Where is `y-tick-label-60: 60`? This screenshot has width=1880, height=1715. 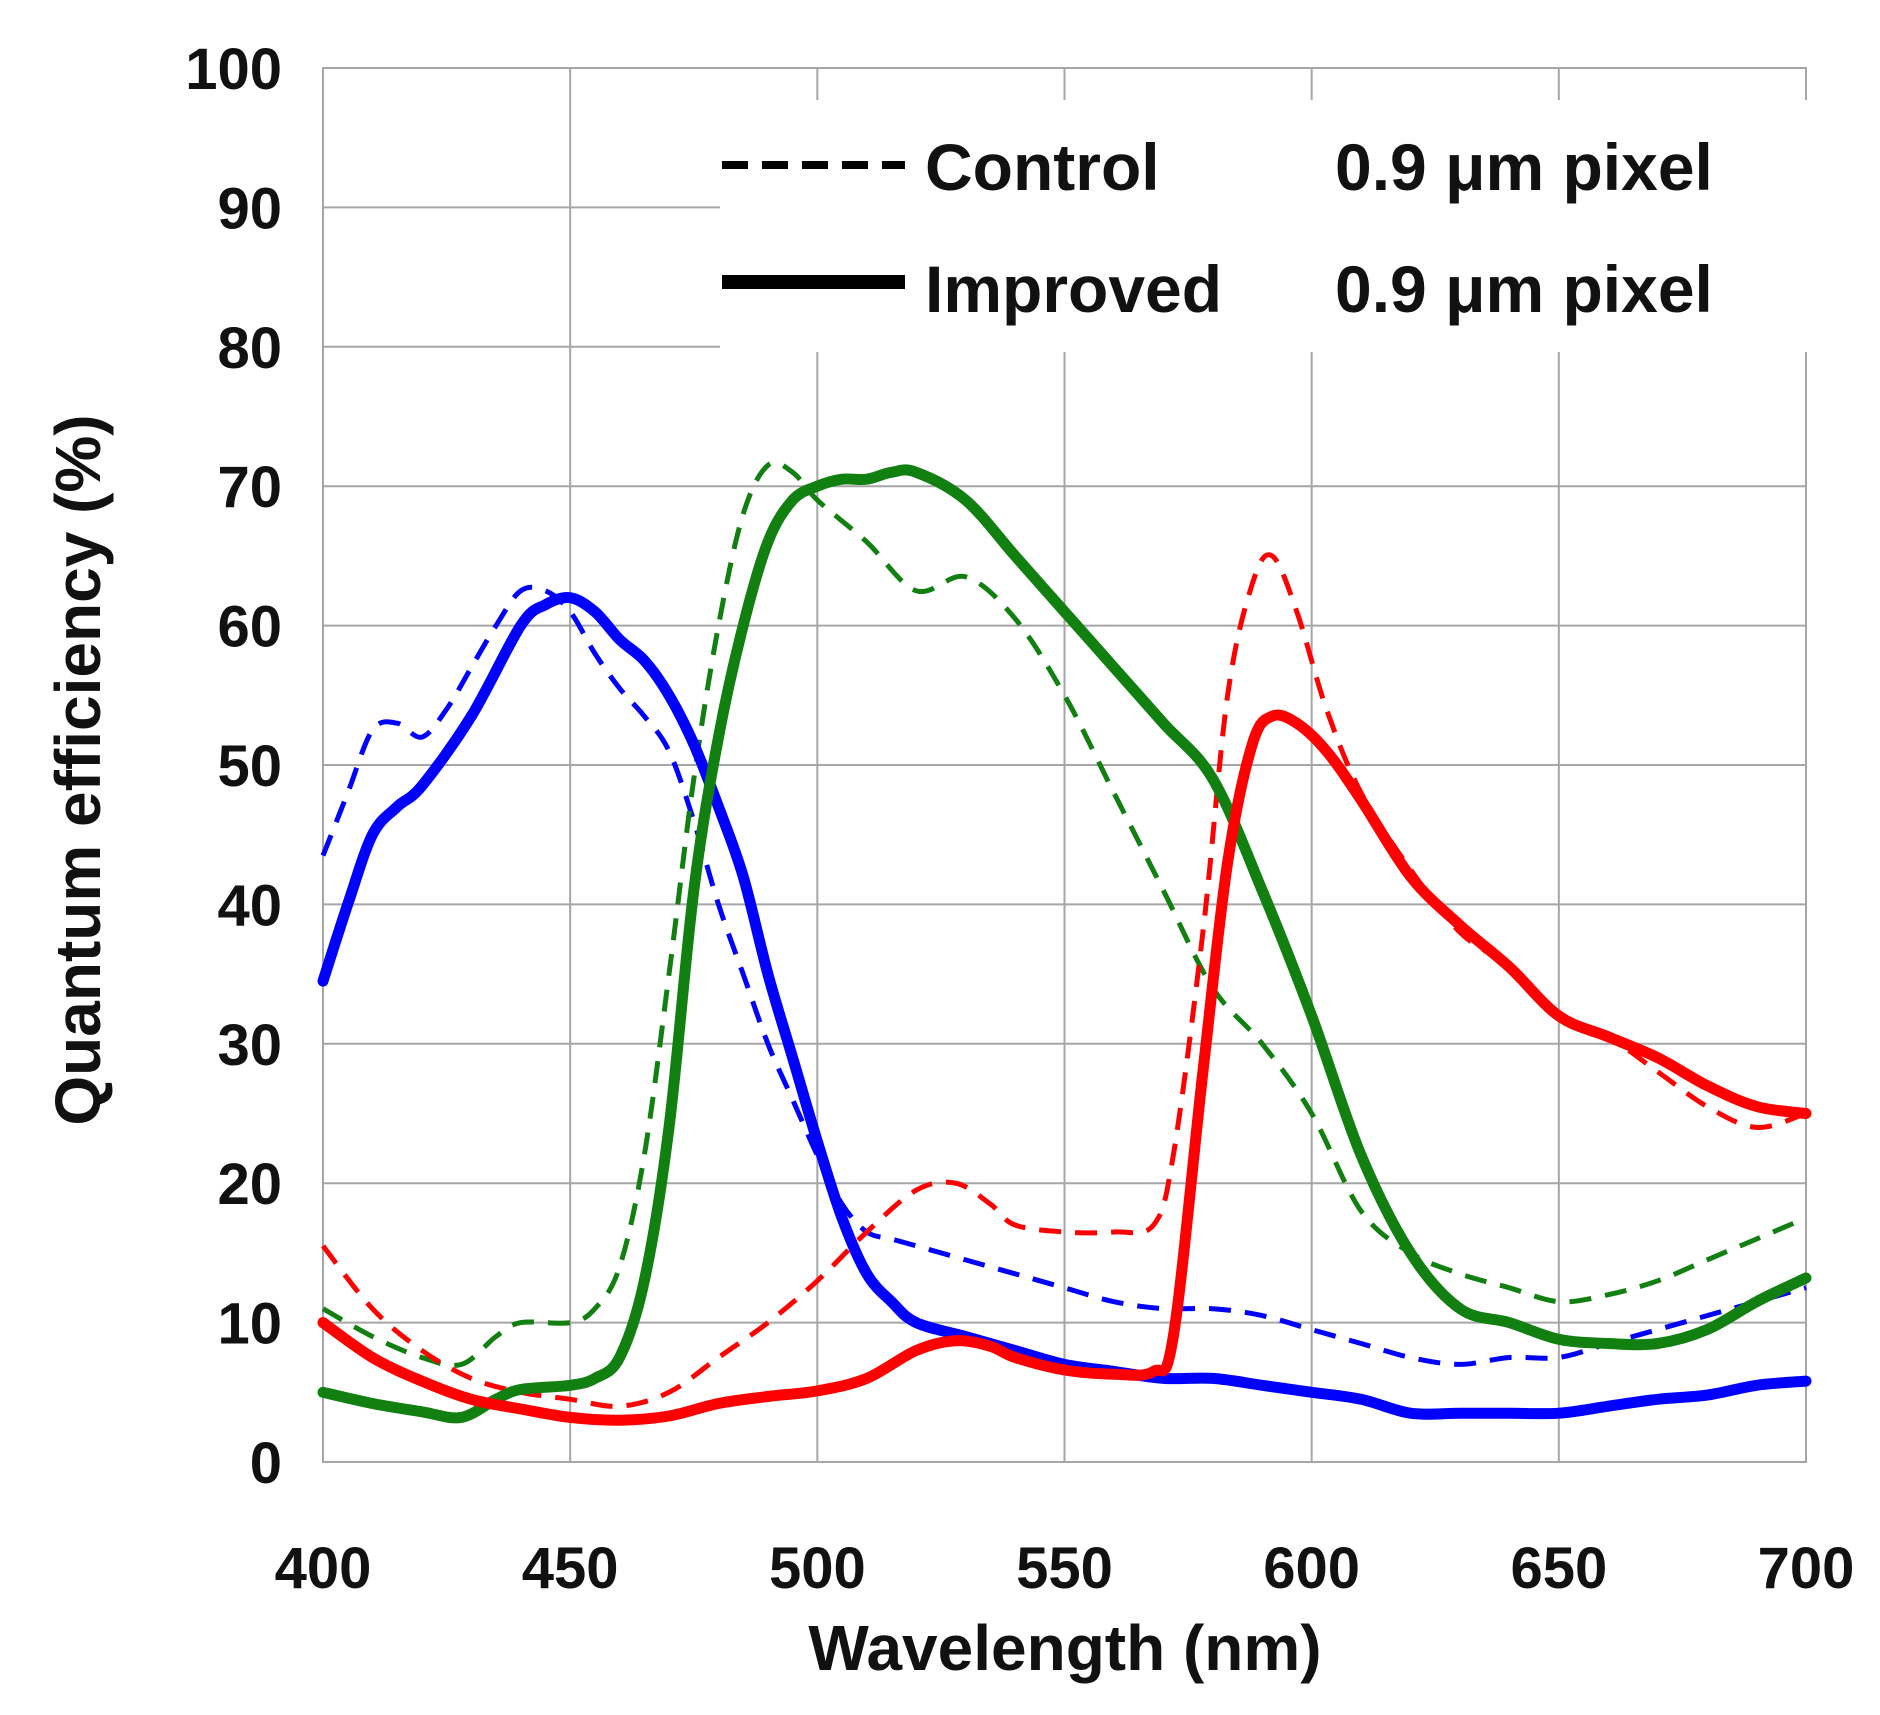 y-tick-label-60: 60 is located at coordinates (249, 627).